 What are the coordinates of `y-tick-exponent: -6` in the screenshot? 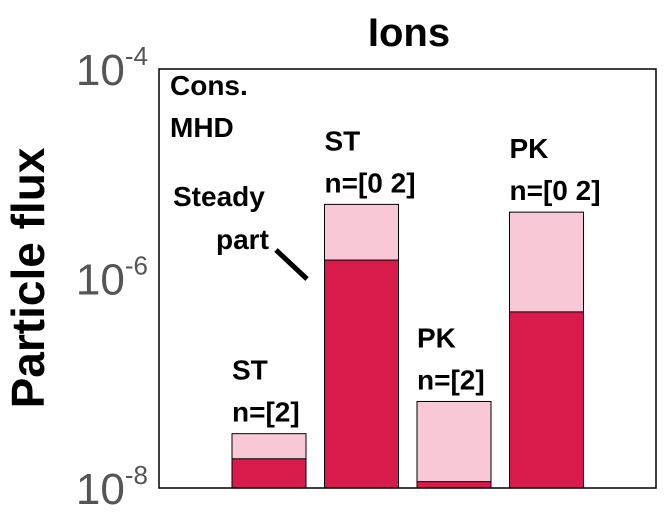 It's located at (136, 266).